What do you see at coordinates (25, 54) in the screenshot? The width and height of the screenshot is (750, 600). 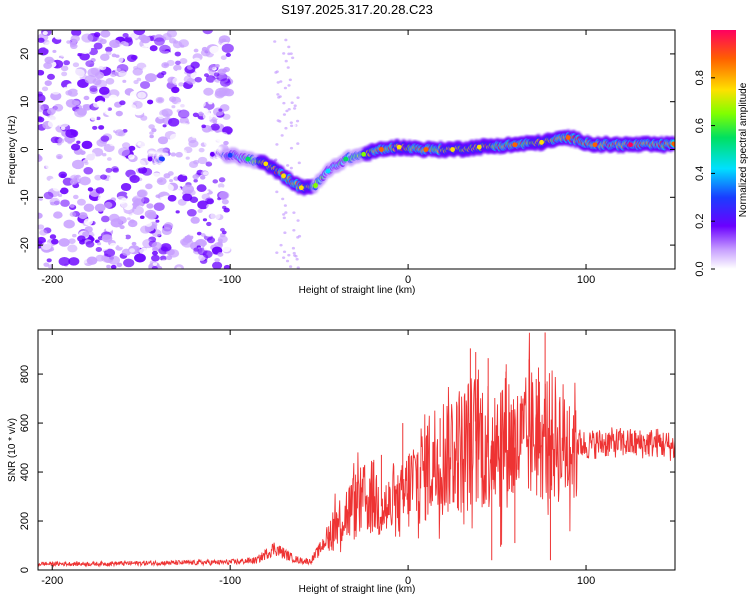 I see `spectrogram-y-tick-label: 20` at bounding box center [25, 54].